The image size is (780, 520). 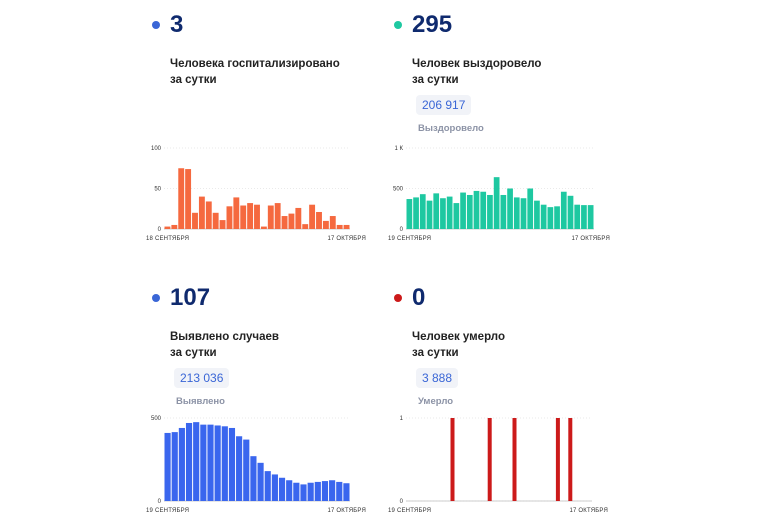 I want to click on hospitalized-chart: 100 50 0 18 СЕНТЯБРЯ 17 ОКТЯБРЯ, so click(x=256, y=194).